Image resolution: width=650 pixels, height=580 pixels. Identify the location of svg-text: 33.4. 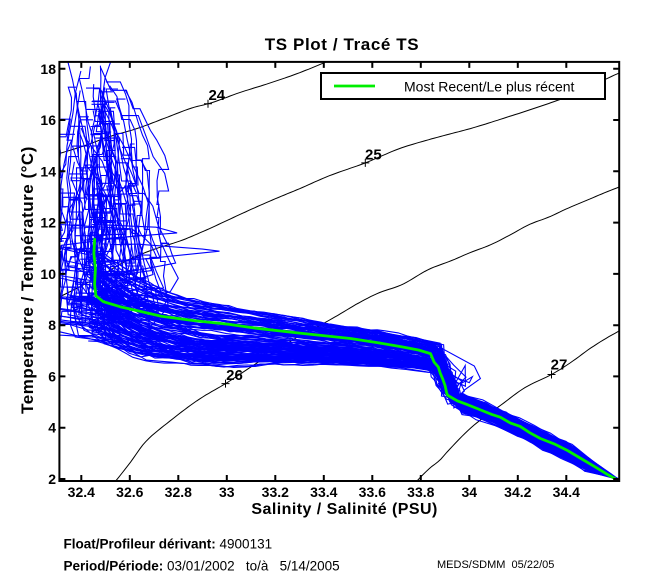
(323, 492).